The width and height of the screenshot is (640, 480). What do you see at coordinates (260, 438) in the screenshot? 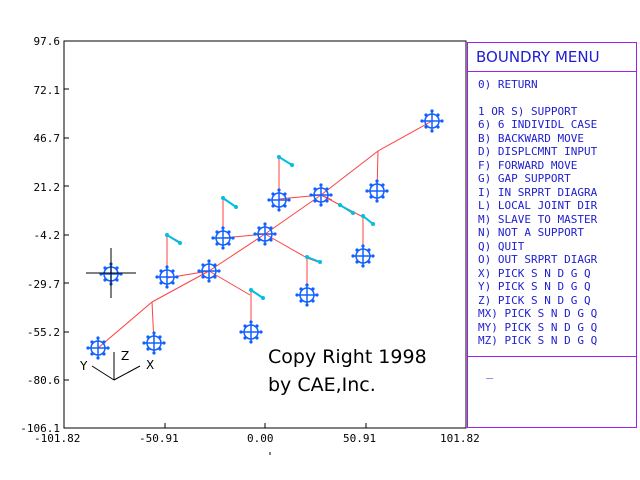
I see `x-tick-label: 0.00` at bounding box center [260, 438].